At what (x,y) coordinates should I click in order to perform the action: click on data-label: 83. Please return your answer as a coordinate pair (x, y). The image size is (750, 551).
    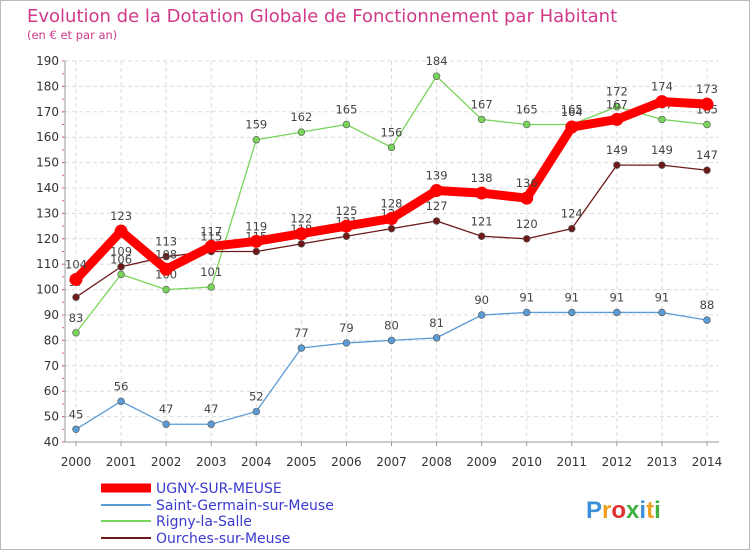
    Looking at the image, I should click on (76, 318).